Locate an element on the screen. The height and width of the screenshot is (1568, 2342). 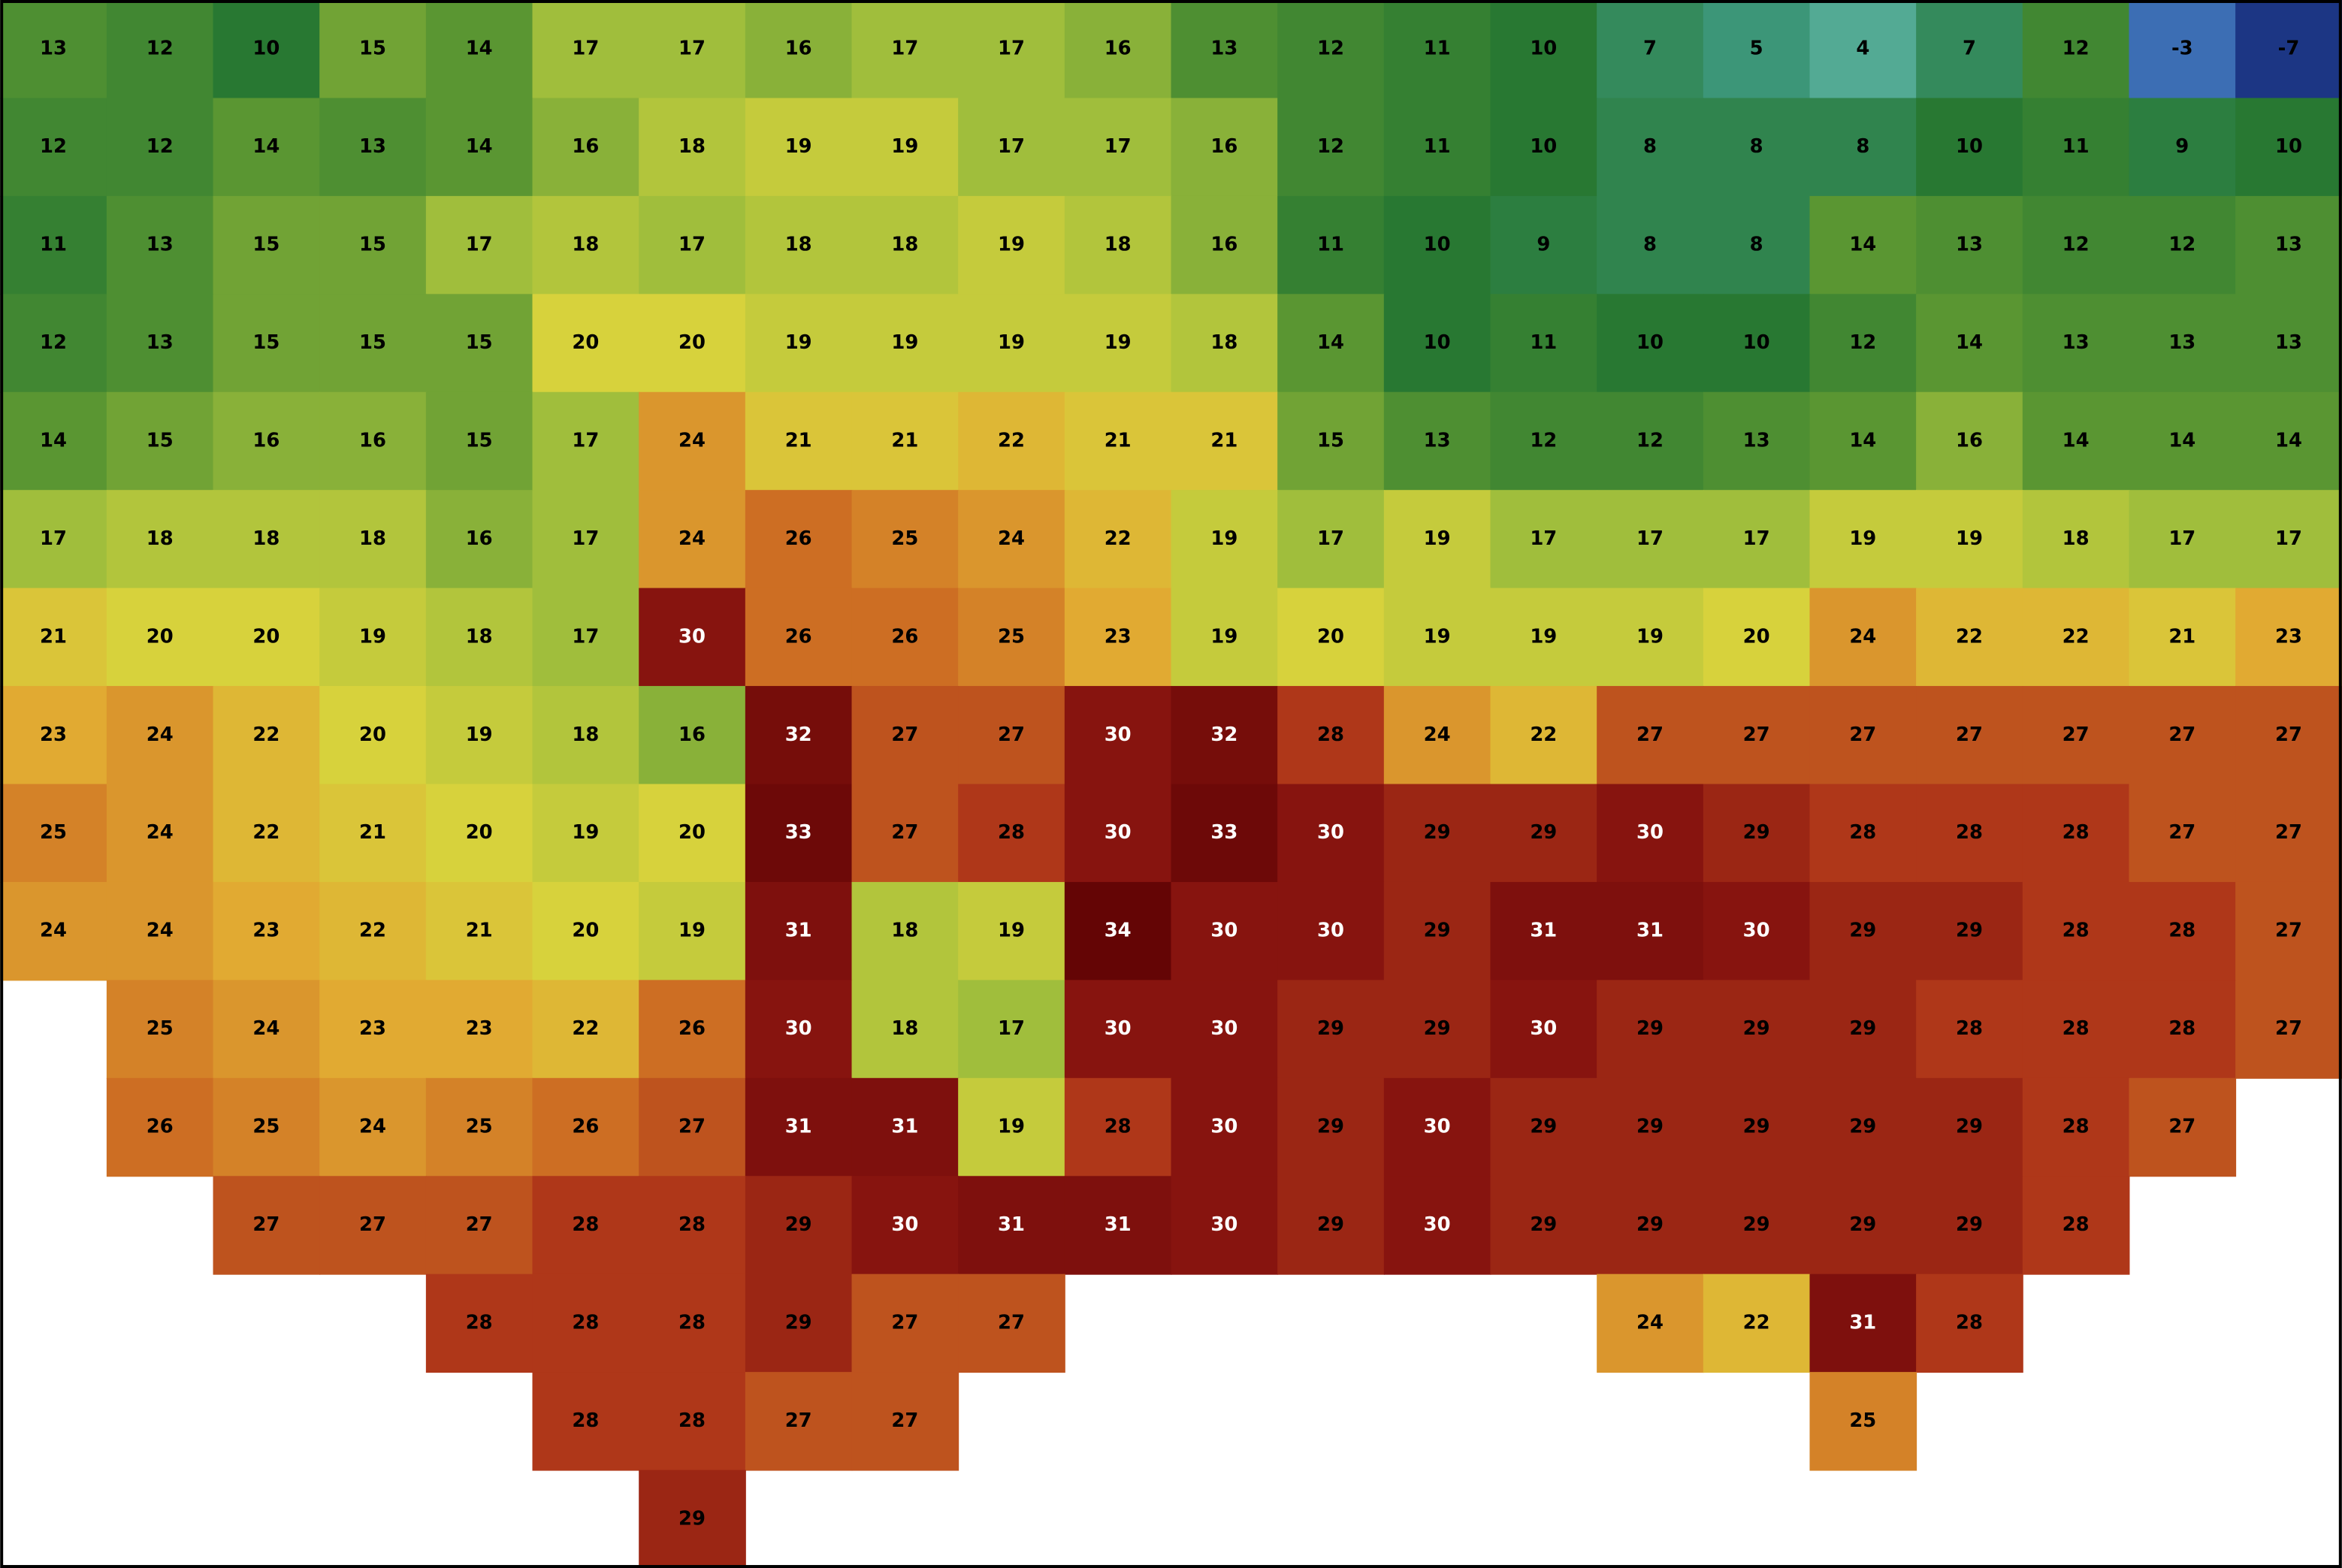
temperature-label: 26 is located at coordinates (692, 1028).